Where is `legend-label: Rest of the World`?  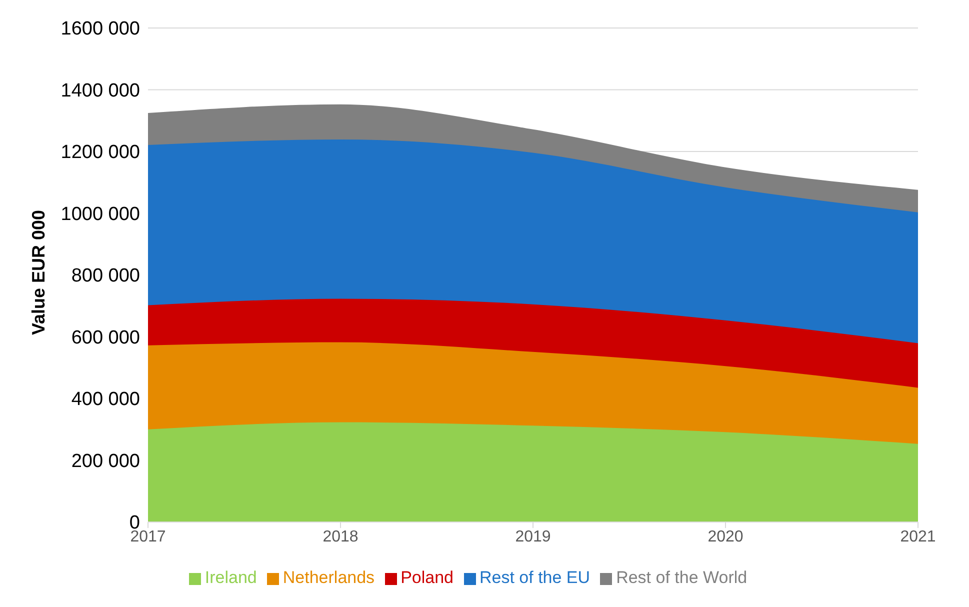
legend-label: Rest of the World is located at coordinates (682, 577).